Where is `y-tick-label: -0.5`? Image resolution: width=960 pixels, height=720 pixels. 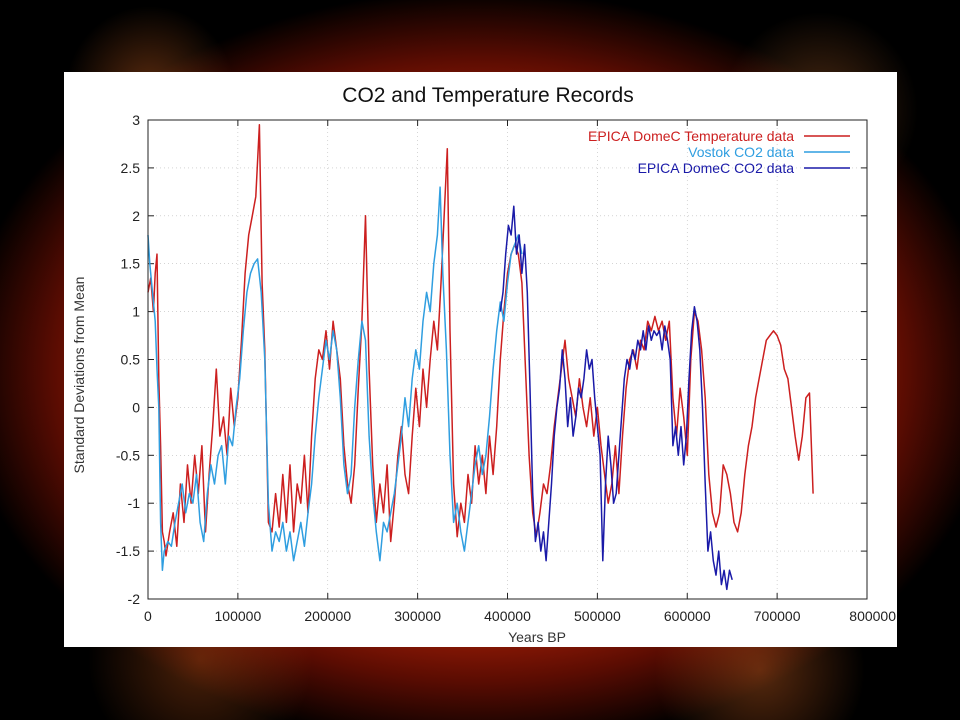
y-tick-label: -0.5 is located at coordinates (128, 455).